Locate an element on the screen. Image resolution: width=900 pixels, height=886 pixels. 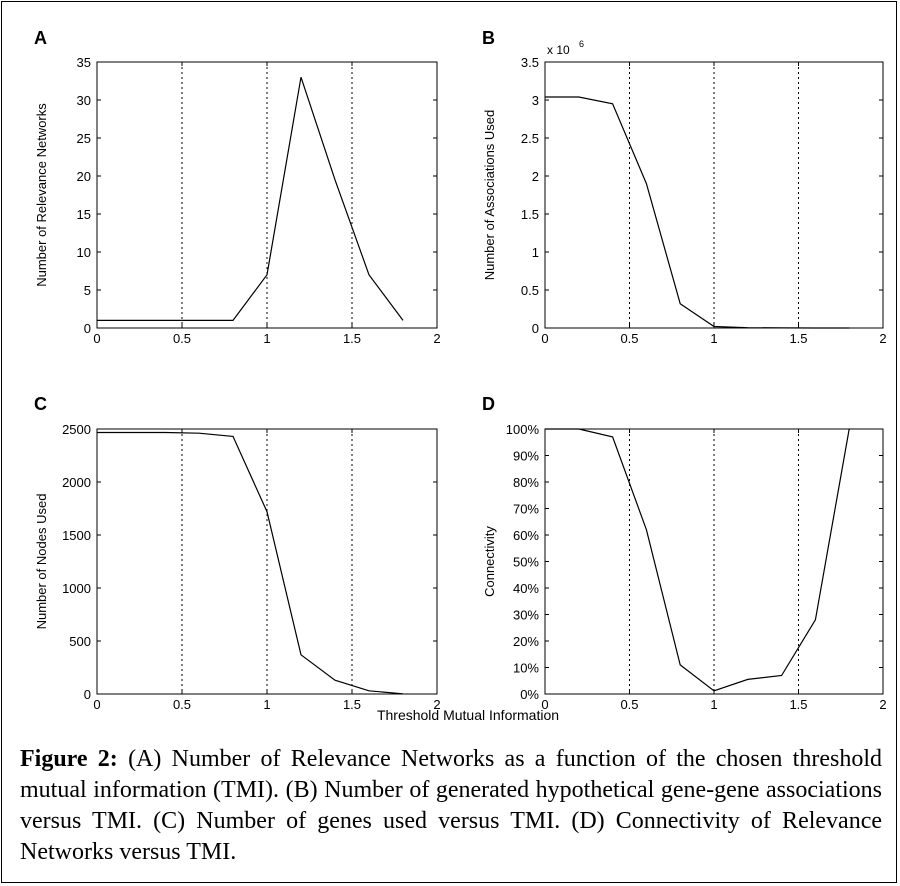
y-tick-label: 50% is located at coordinates (526, 562).